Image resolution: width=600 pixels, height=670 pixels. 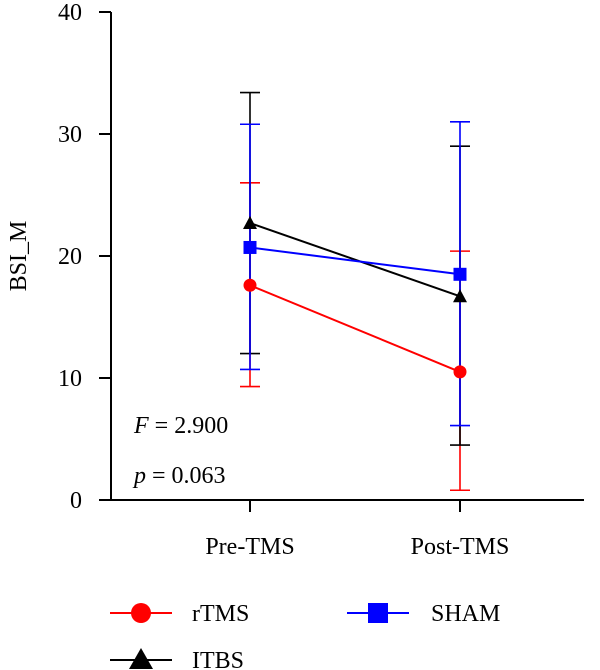 What do you see at coordinates (177, 659) in the screenshot?
I see `legend-item-itbs: ITBS` at bounding box center [177, 659].